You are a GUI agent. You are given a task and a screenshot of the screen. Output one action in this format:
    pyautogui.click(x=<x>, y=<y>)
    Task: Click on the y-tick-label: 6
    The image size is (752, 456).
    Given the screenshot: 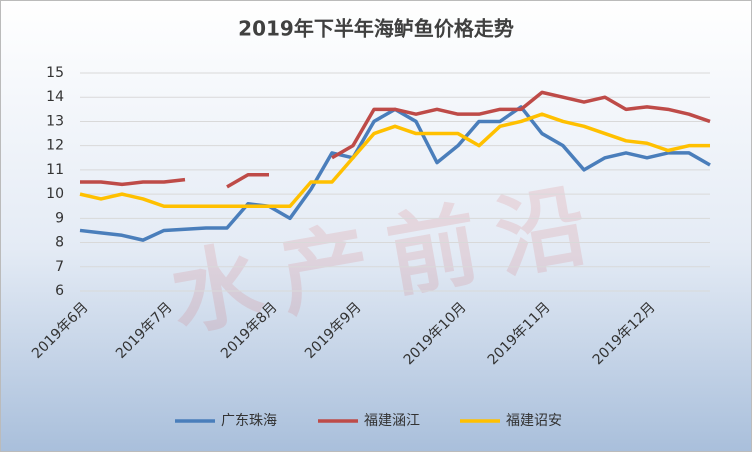 What is the action you would take?
    pyautogui.click(x=59, y=291)
    